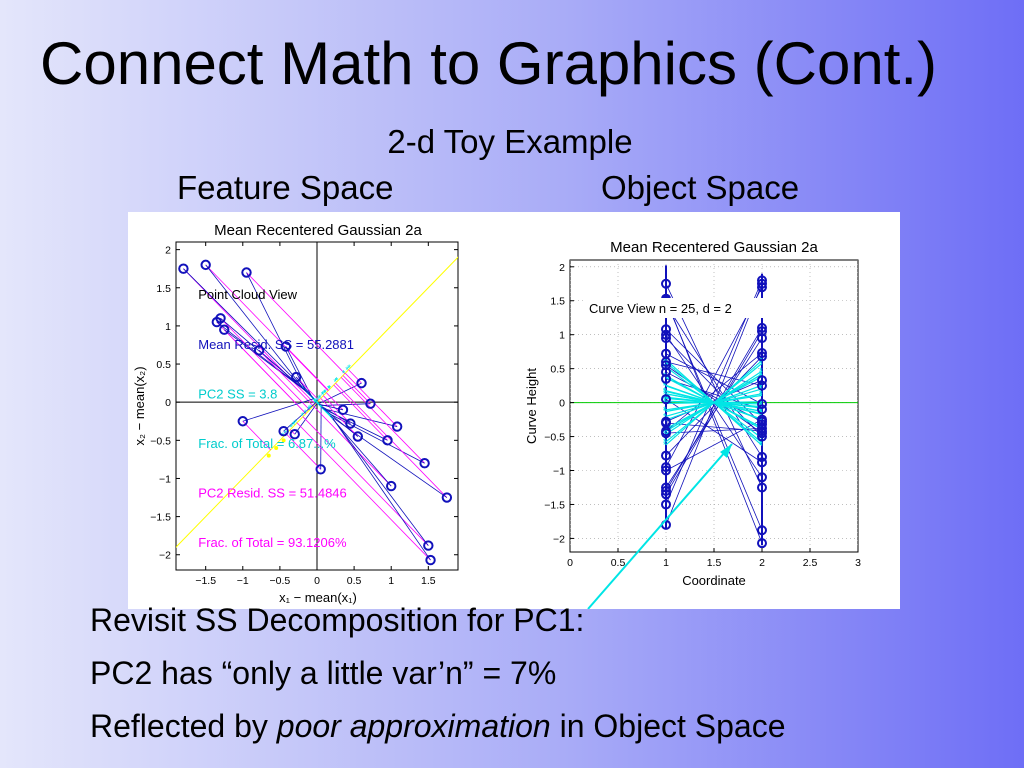 The image size is (1024, 768). What do you see at coordinates (168, 327) in the screenshot?
I see `feature-y-tick-label: 1` at bounding box center [168, 327].